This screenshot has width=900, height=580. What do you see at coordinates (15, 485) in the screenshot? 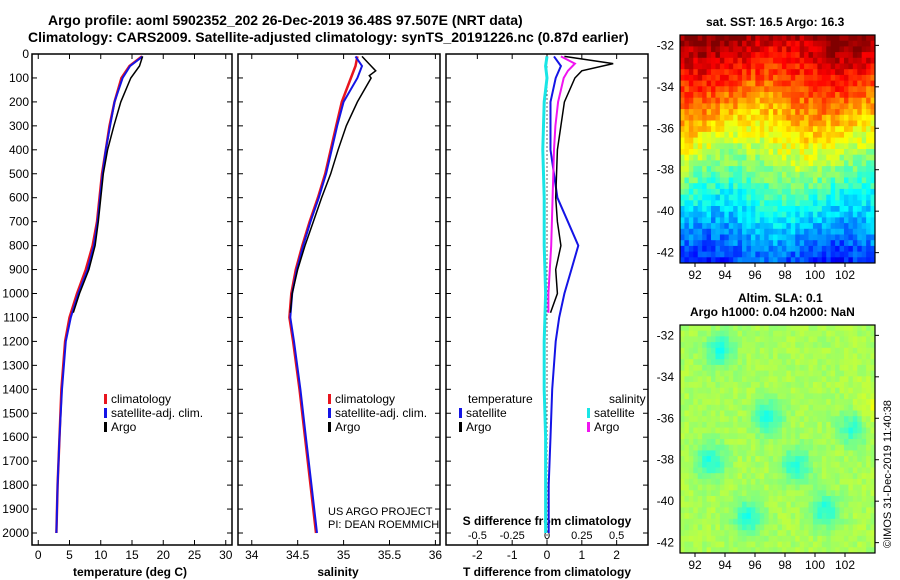
I see `depth-tick-label: 1800` at bounding box center [15, 485].